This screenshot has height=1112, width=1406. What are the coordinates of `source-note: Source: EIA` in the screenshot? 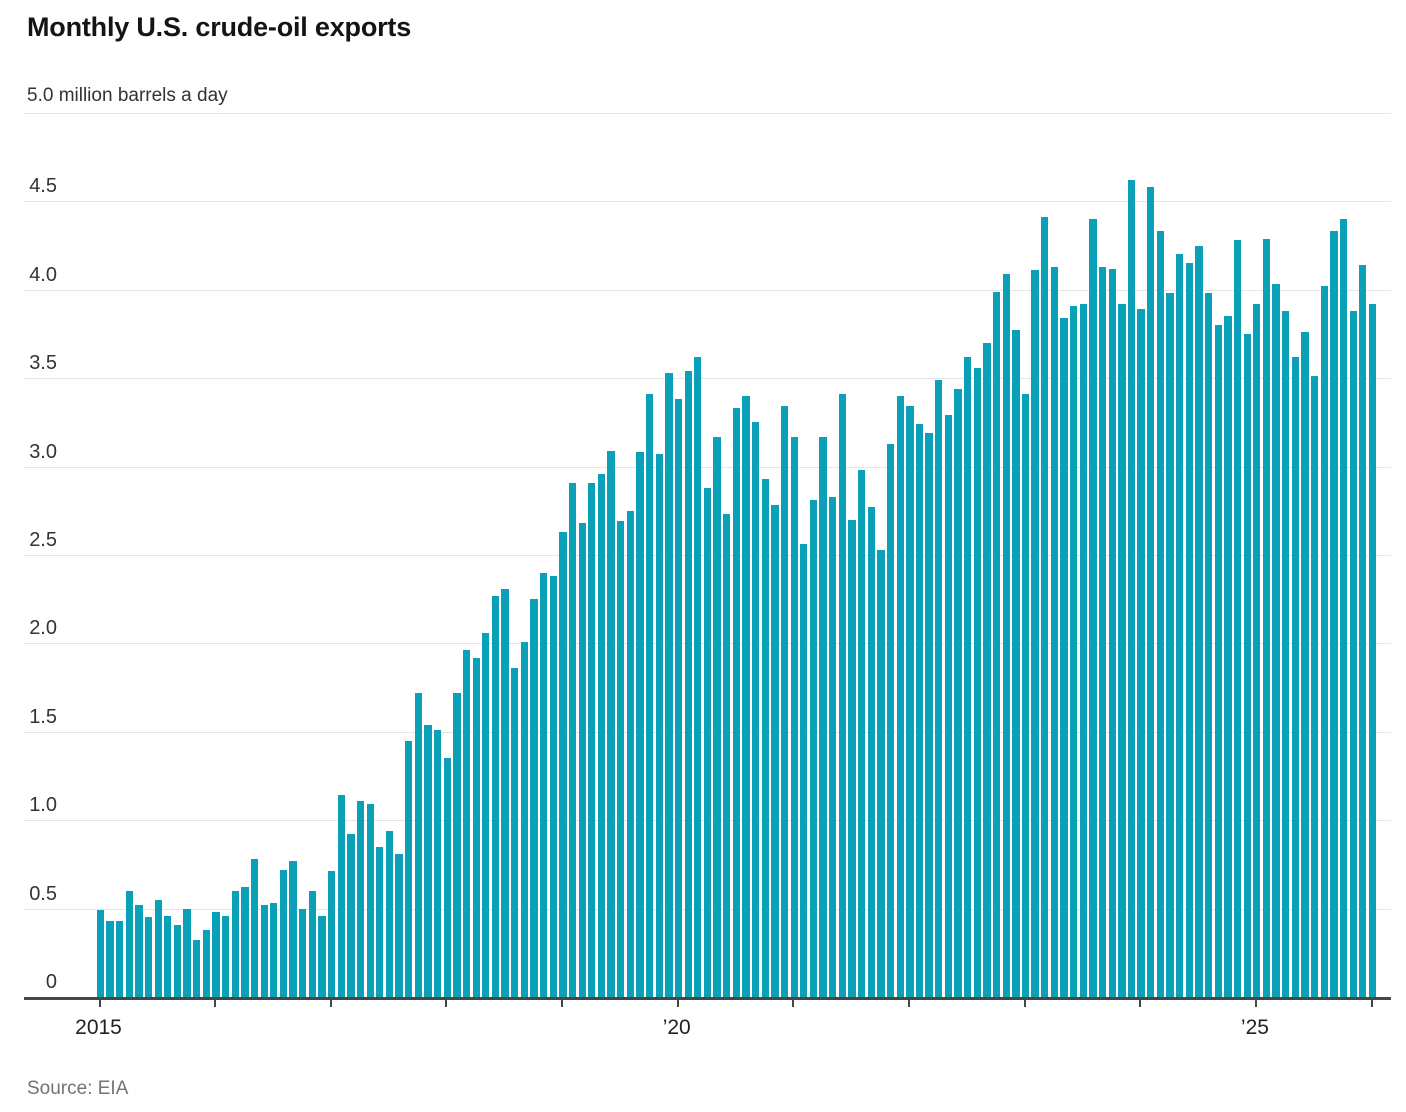 It's located at (78, 1088).